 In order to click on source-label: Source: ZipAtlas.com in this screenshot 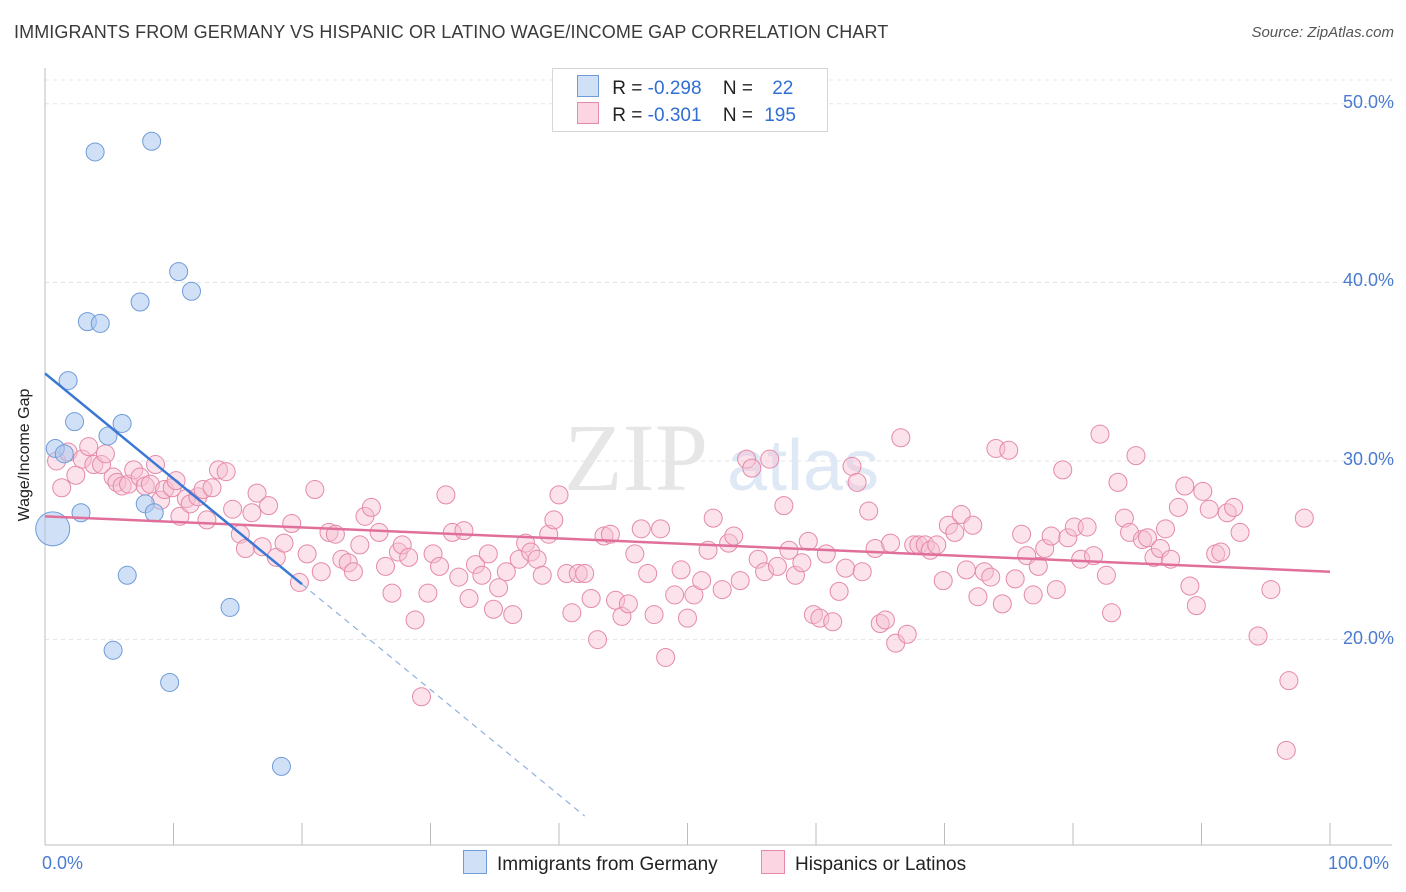, I will do `click(1322, 32)`.